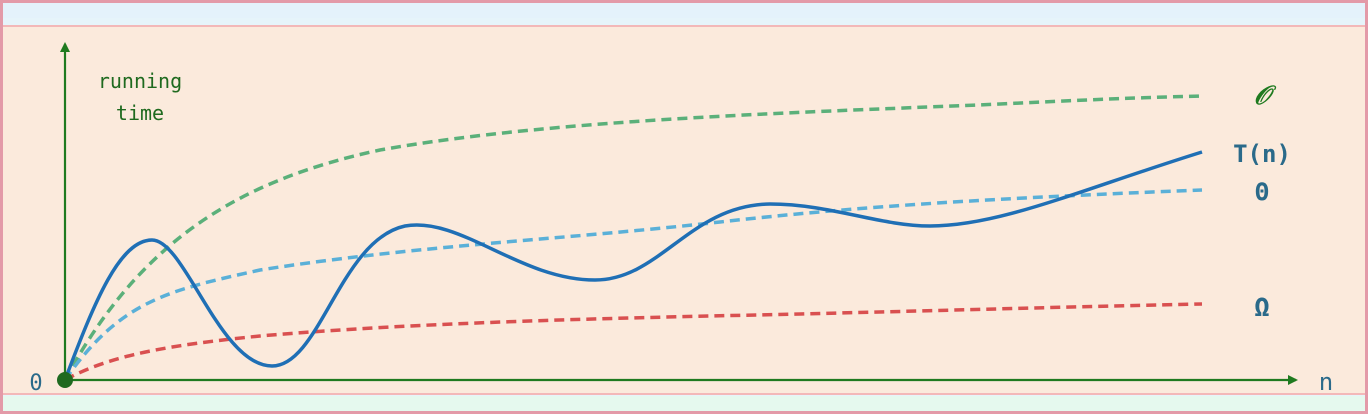 Image resolution: width=1368 pixels, height=414 pixels. What do you see at coordinates (65, 380) in the screenshot?
I see `origin-dot` at bounding box center [65, 380].